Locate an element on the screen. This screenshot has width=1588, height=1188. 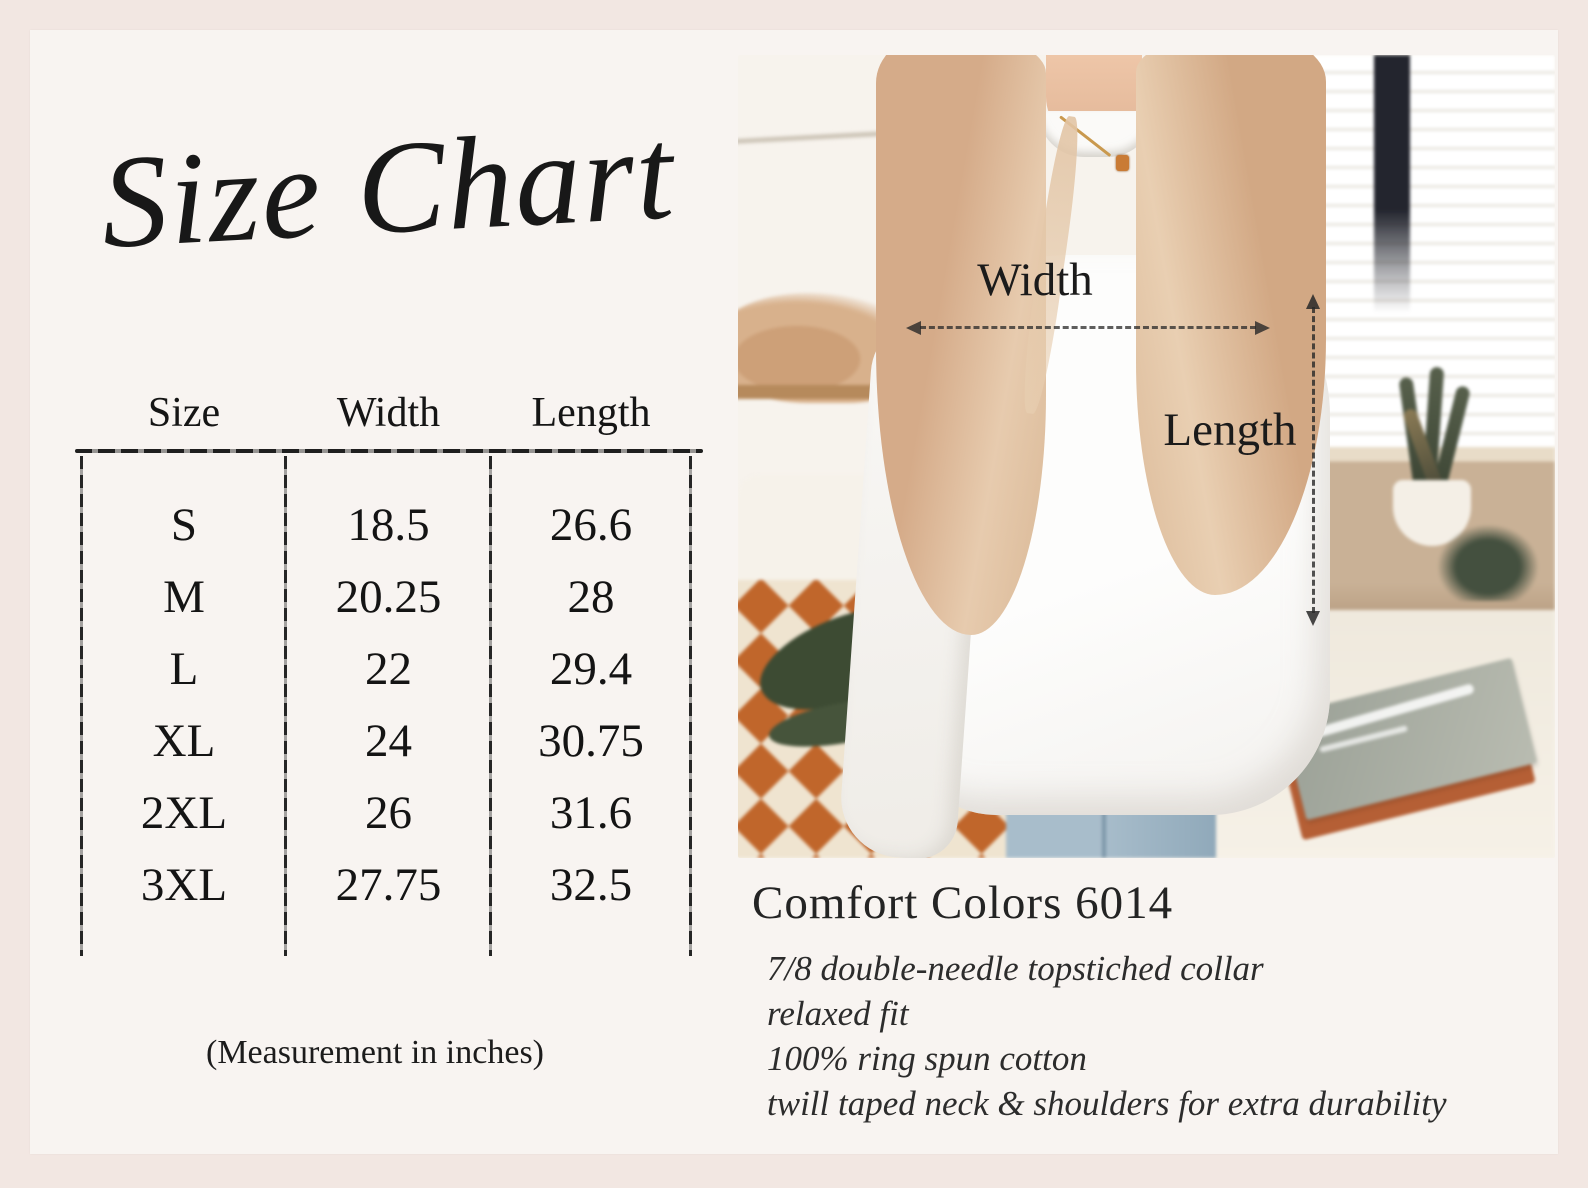
size-table-row: L 22 29.4 is located at coordinates (370, 669).